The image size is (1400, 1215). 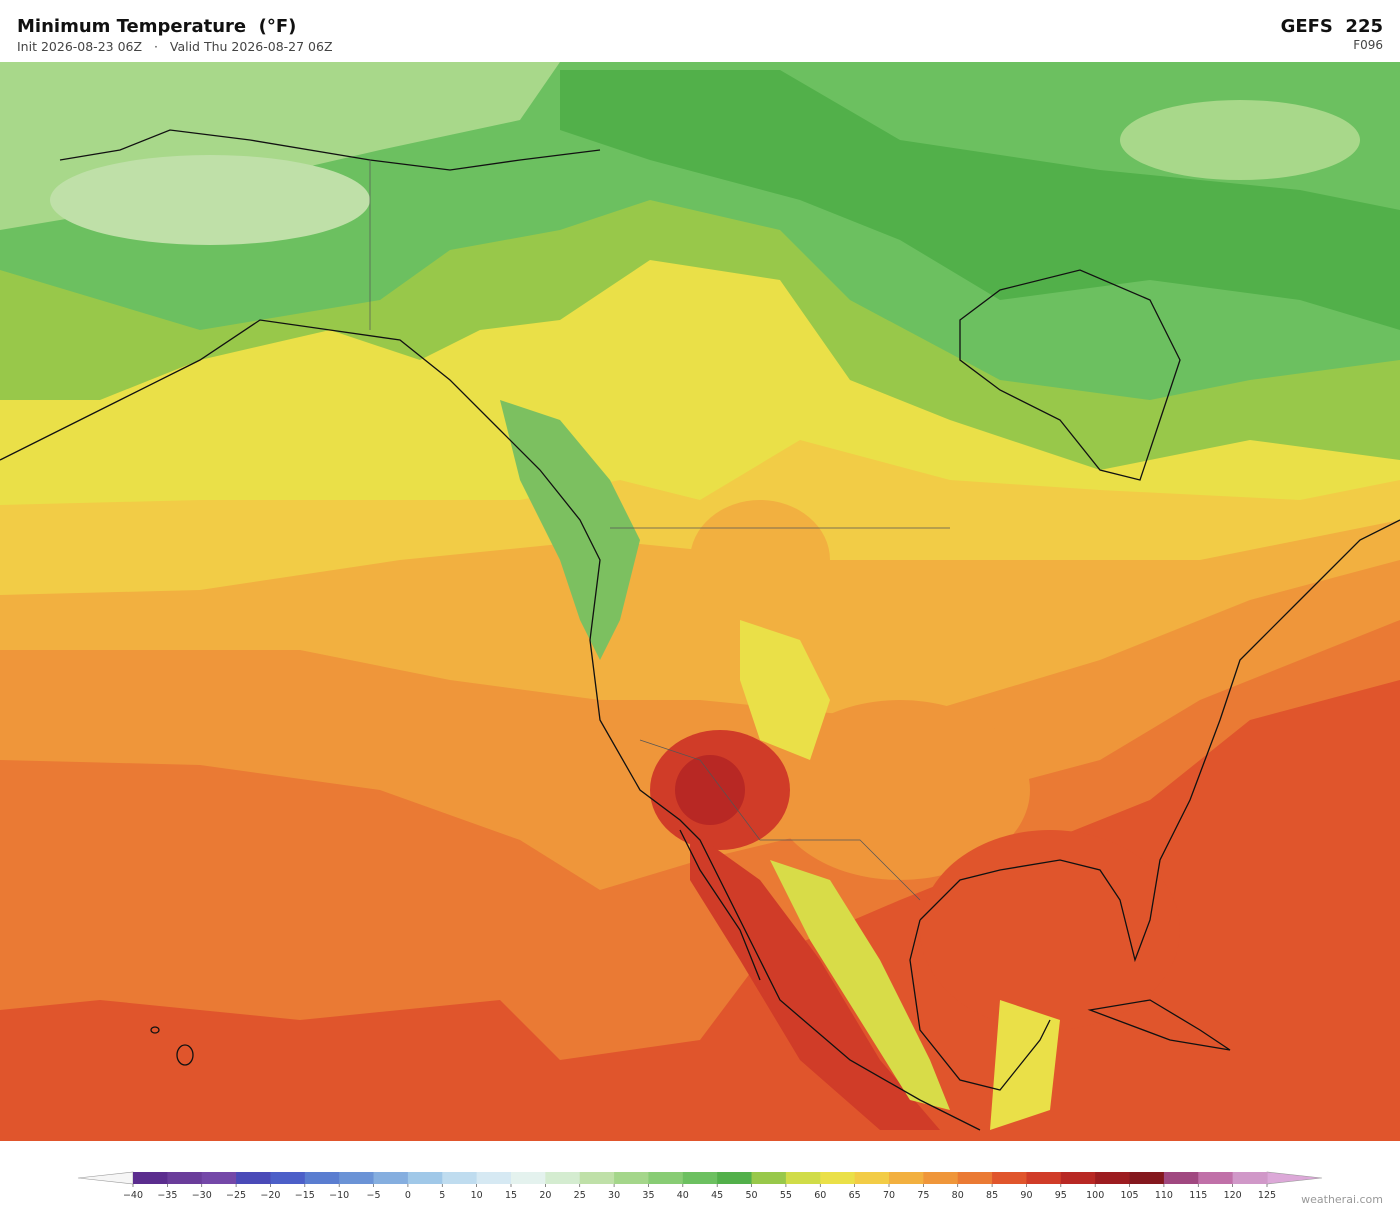 What do you see at coordinates (339, 1195) in the screenshot?
I see `colorbar-tick-label: −10` at bounding box center [339, 1195].